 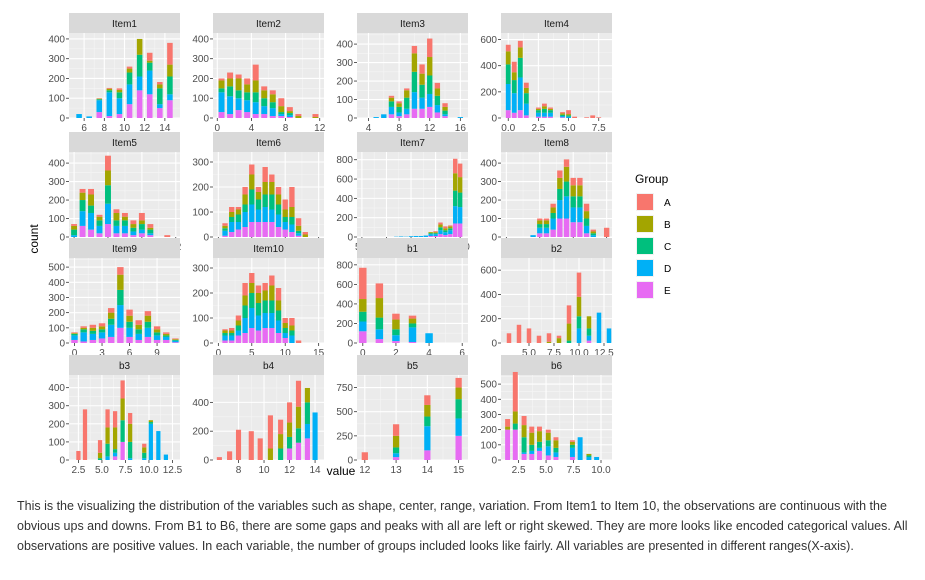 I want to click on y-tick-label: 600, so click(x=488, y=271).